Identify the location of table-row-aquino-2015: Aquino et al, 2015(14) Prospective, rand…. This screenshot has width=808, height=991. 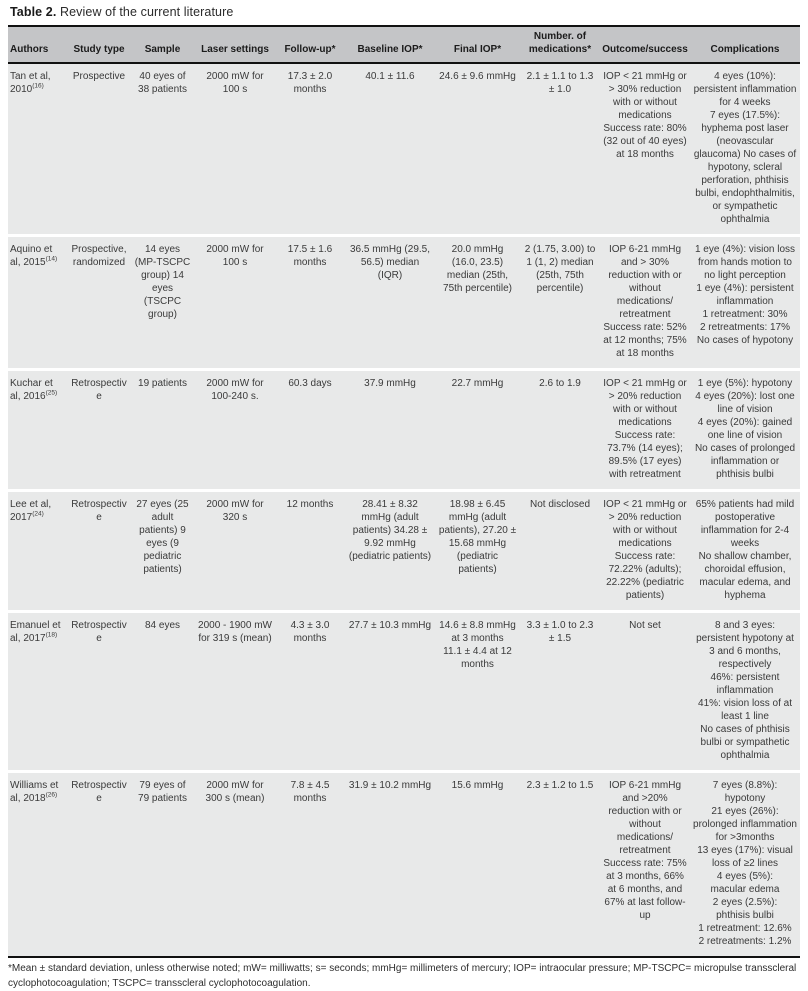
(404, 303).